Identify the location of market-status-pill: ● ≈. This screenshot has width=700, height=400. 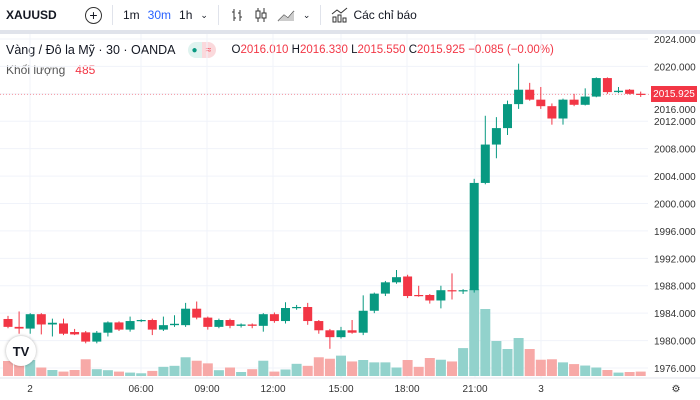
(201, 50).